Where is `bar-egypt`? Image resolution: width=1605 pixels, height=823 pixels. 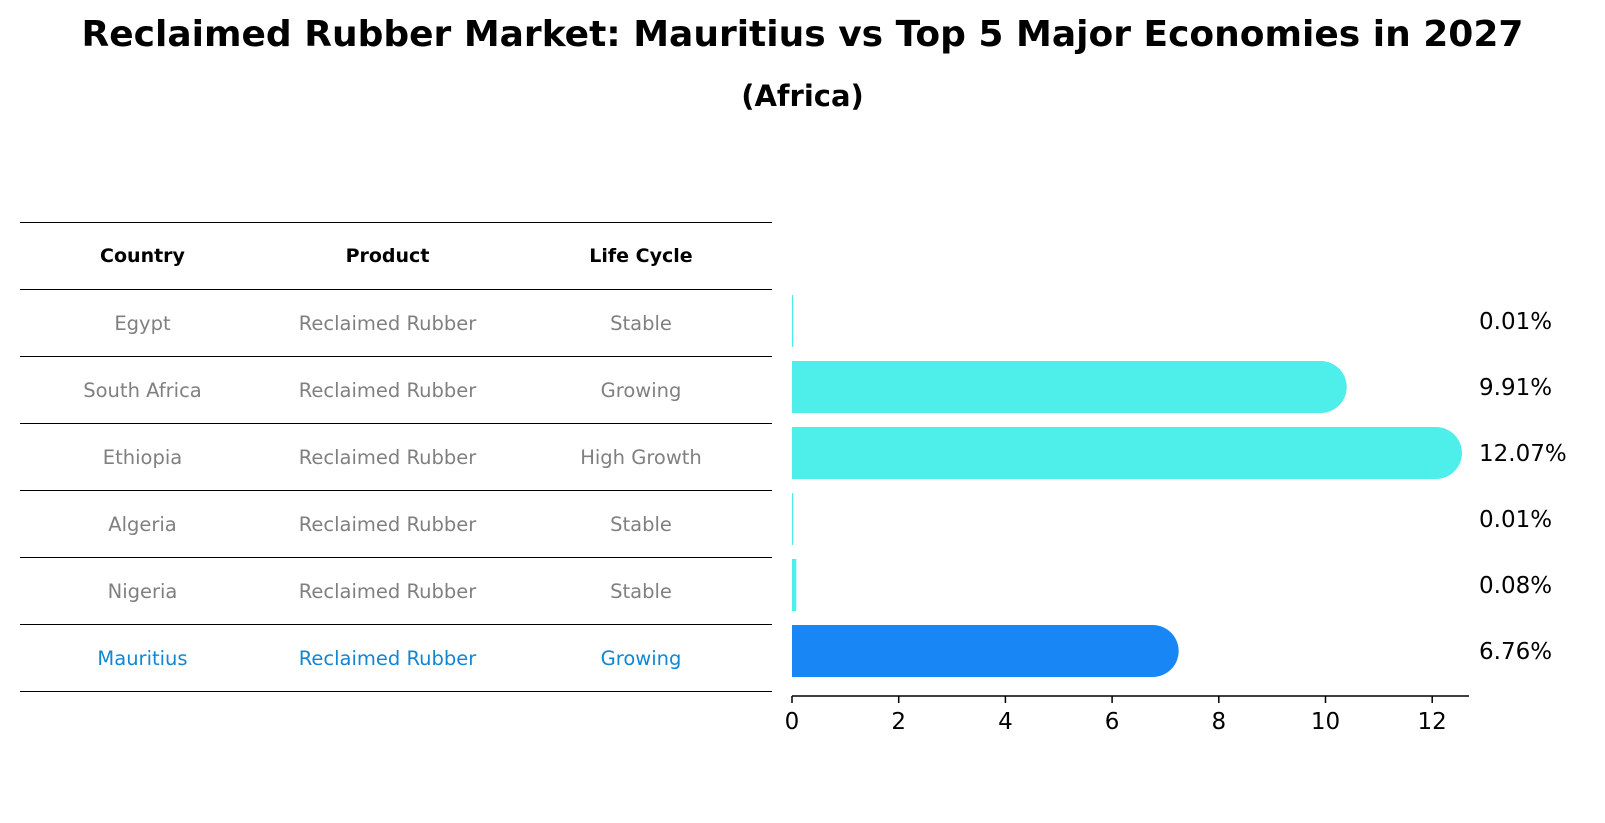
bar-egypt is located at coordinates (793, 321).